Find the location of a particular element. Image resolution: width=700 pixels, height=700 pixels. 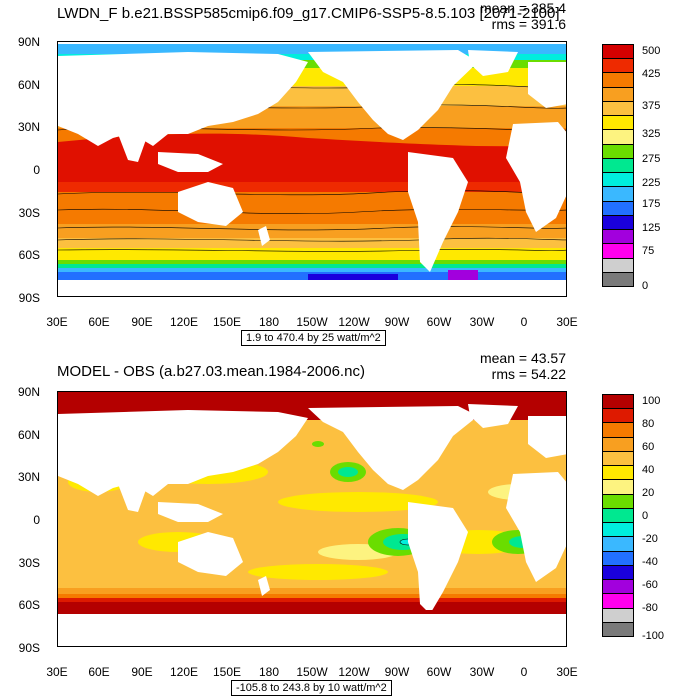

colorbar-label: 125 is located at coordinates (651, 228).